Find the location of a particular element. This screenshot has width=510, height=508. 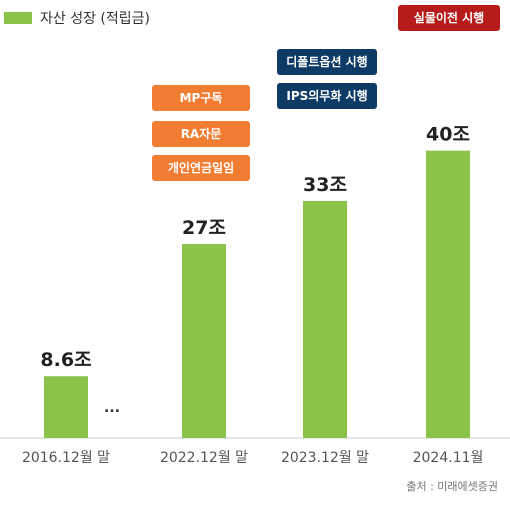

bar-value-label-3: 33조 is located at coordinates (325, 185).